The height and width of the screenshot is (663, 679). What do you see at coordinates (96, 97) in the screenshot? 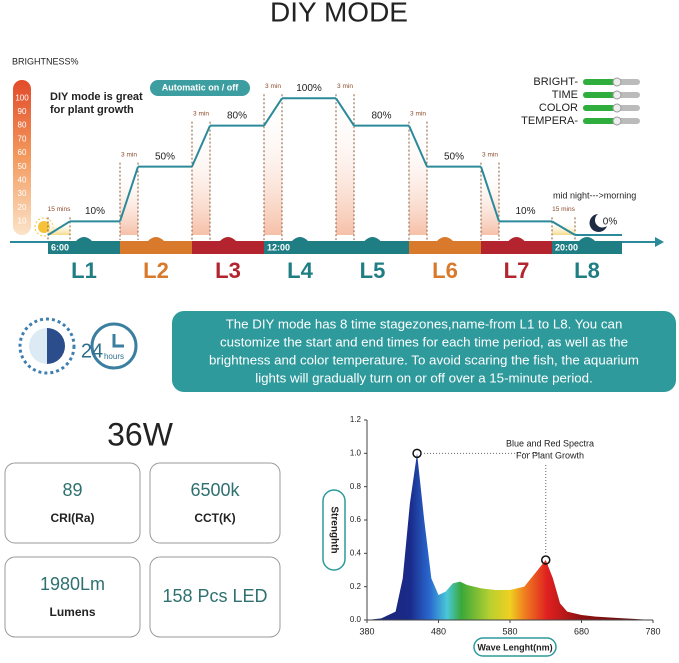
I see `note: DIY mode is great` at bounding box center [96, 97].